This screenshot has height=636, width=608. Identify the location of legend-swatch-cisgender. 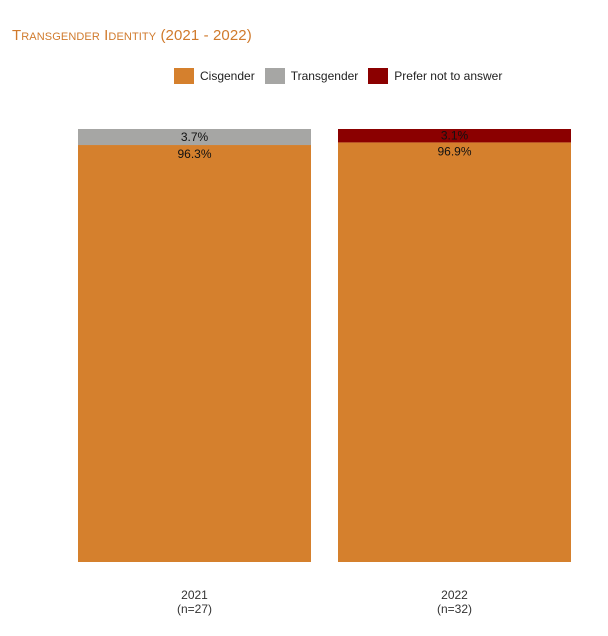
(184, 76).